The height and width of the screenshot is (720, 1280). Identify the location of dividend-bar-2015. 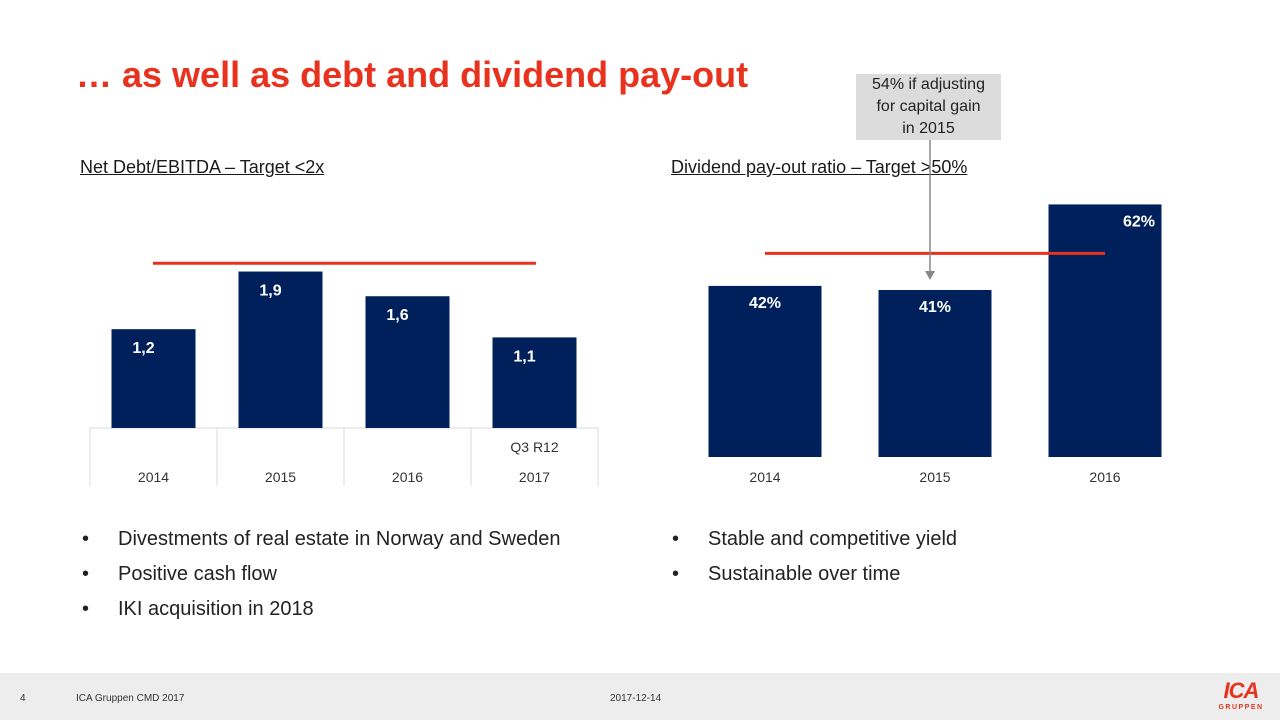
(935, 373).